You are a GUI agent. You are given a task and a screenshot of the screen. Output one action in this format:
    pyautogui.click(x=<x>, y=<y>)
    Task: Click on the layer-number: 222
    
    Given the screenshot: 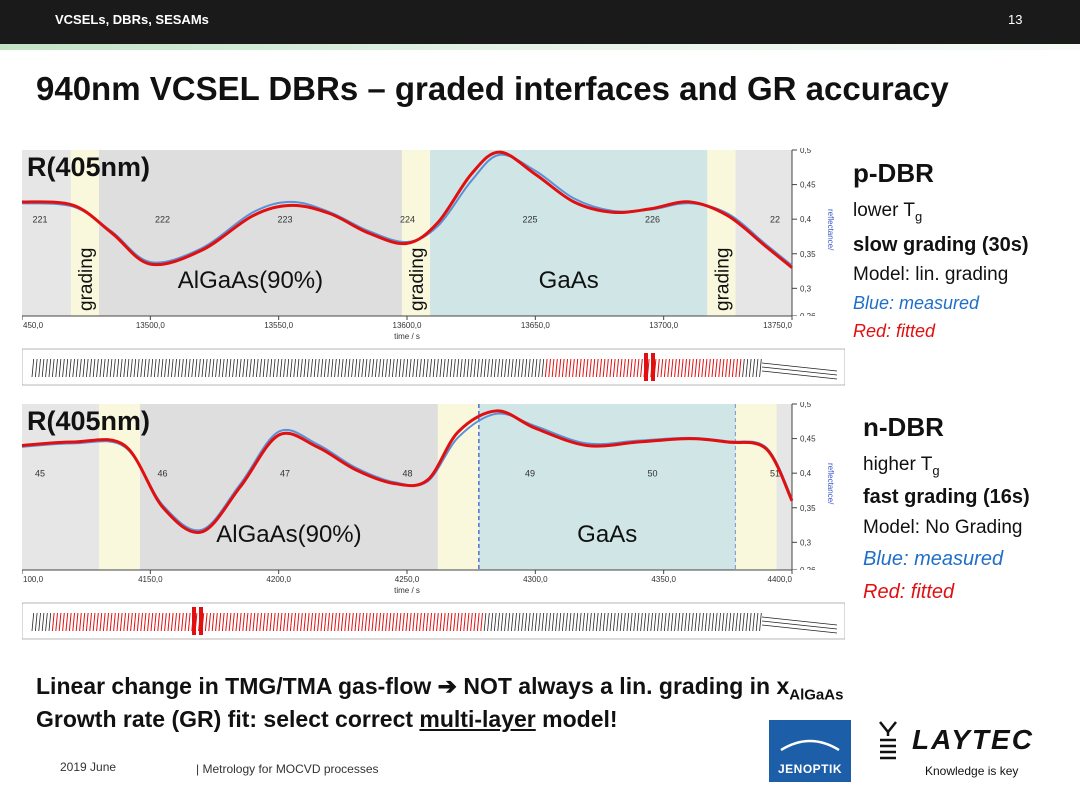 What is the action you would take?
    pyautogui.click(x=162, y=220)
    